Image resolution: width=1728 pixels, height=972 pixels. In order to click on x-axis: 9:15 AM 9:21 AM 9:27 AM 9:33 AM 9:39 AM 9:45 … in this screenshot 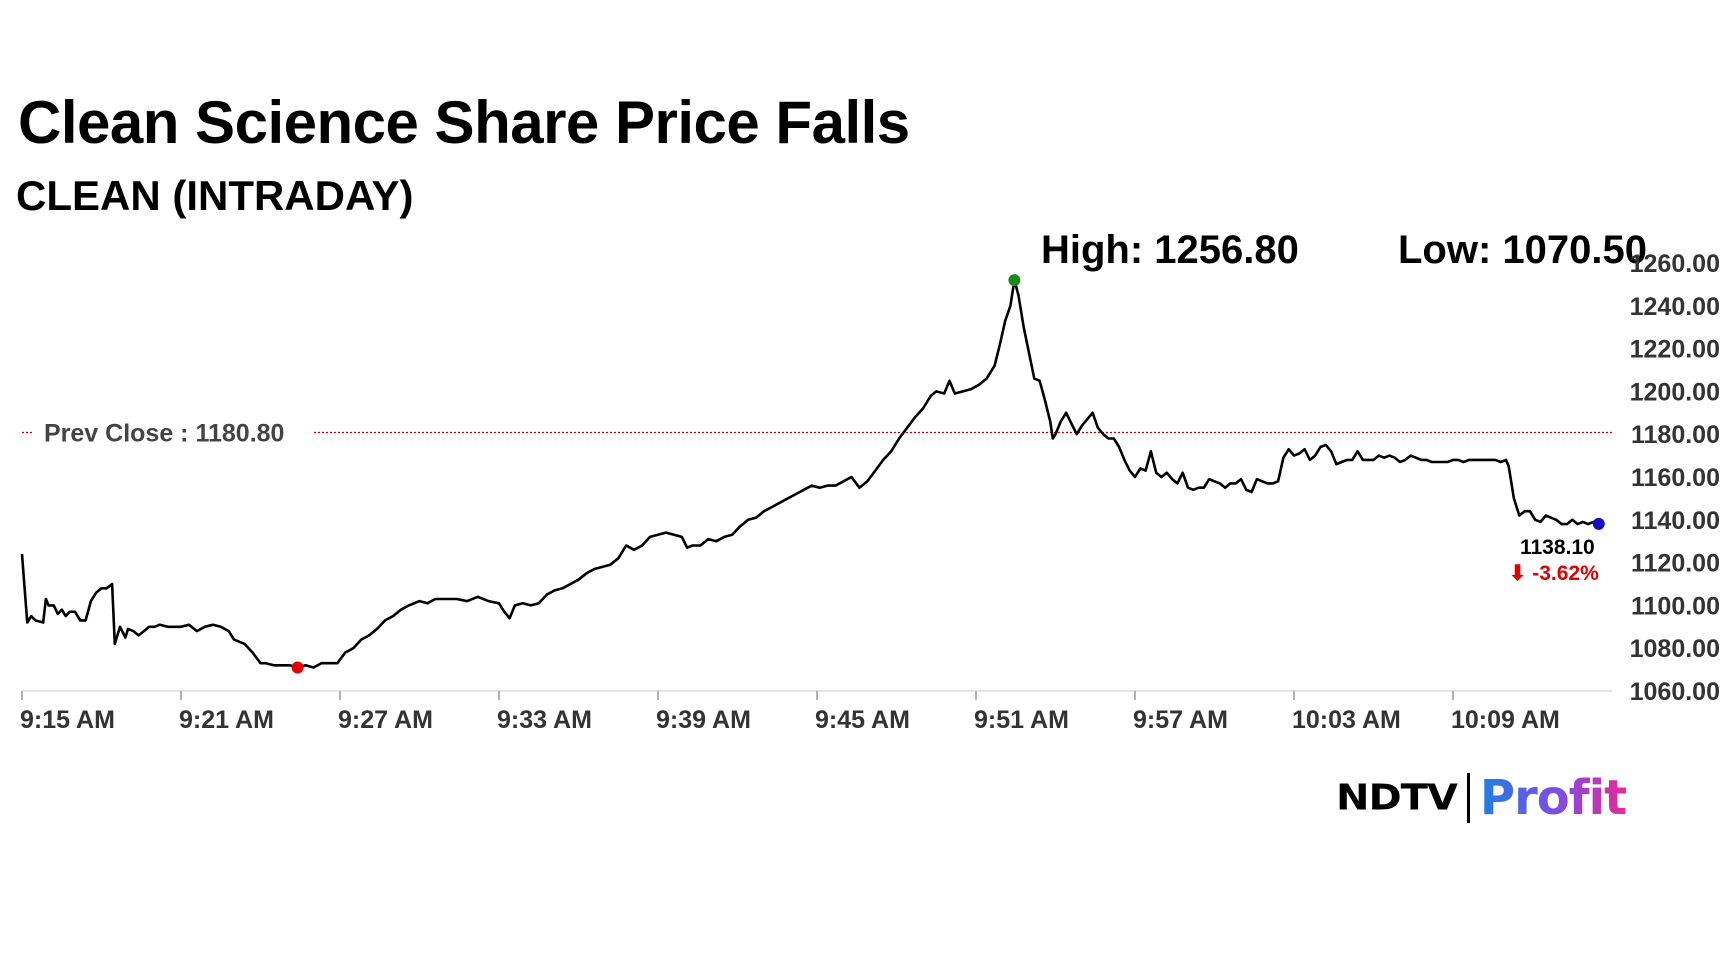, I will do `click(816, 712)`.